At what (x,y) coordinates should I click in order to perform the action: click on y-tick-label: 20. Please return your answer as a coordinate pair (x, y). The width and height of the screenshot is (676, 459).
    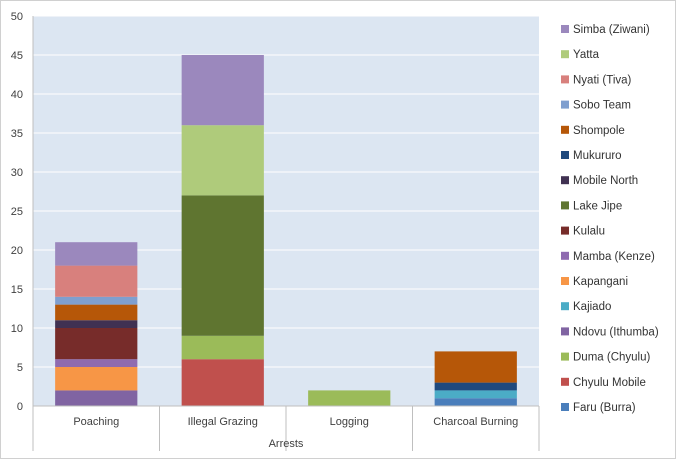
    Looking at the image, I should click on (17, 251).